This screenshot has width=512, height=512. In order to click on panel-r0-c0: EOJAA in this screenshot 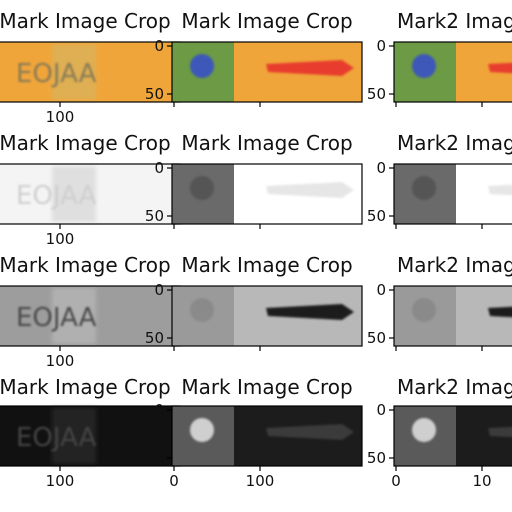, I will do `click(90, 74)`.